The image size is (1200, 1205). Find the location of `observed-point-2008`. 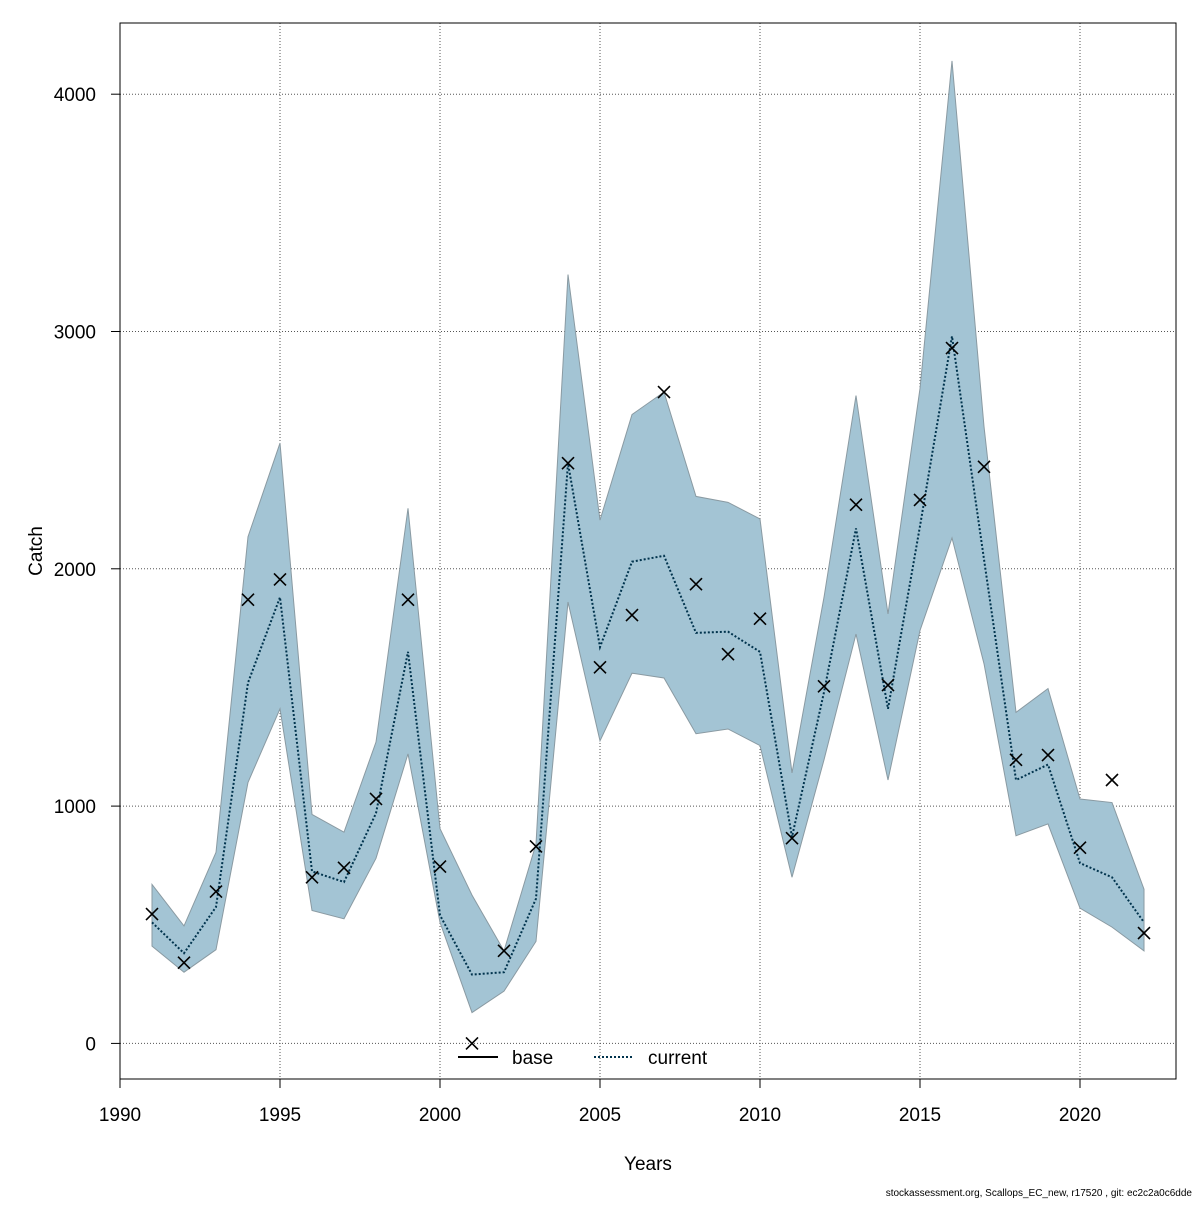

observed-point-2008 is located at coordinates (696, 584).